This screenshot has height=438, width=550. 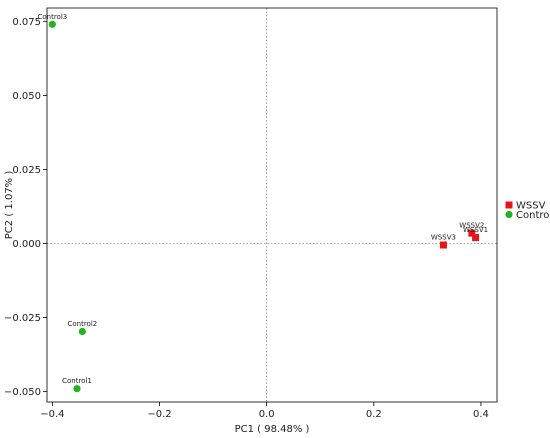 What do you see at coordinates (52, 24) in the screenshot?
I see `point-control3` at bounding box center [52, 24].